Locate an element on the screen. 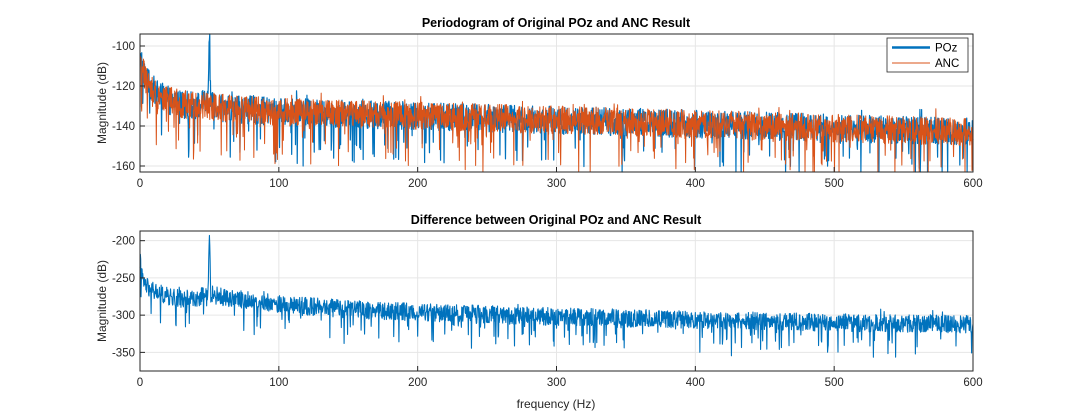 This screenshot has height=419, width=1075. legend-box is located at coordinates (927, 55).